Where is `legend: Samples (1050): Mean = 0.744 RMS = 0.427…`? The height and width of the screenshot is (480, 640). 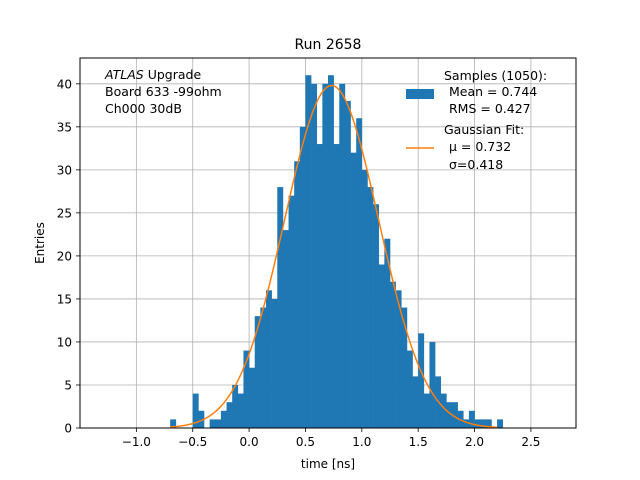 legend: Samples (1050): Mean = 0.744 RMS = 0.427… is located at coordinates (476, 120).